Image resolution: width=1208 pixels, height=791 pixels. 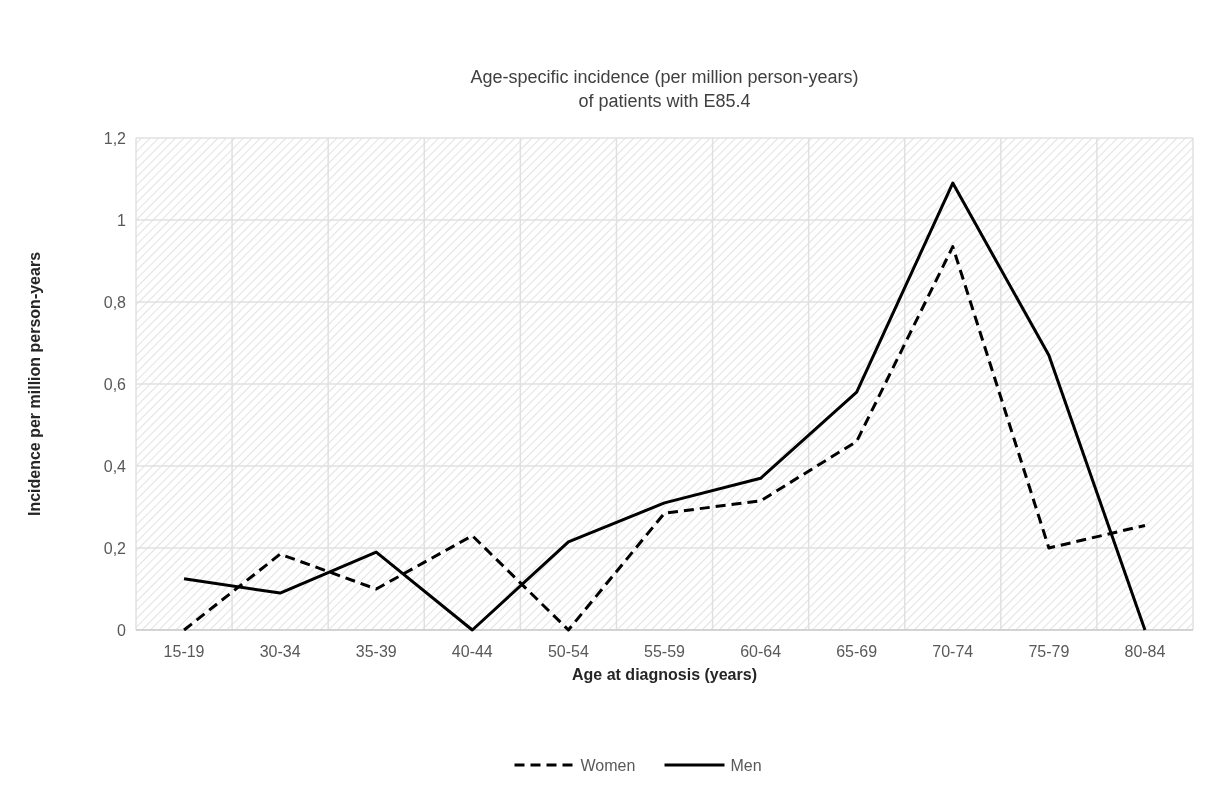 I want to click on y-axis-title: Incidence per million person-years, so click(x=34, y=384).